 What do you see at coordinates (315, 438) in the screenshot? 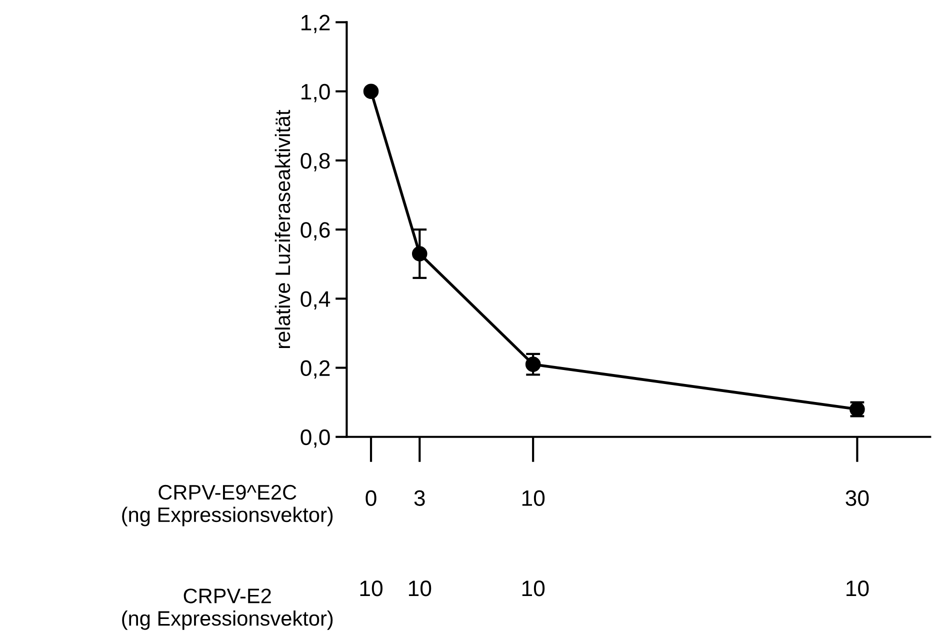
I see `y-tick-label: 0,0` at bounding box center [315, 438].